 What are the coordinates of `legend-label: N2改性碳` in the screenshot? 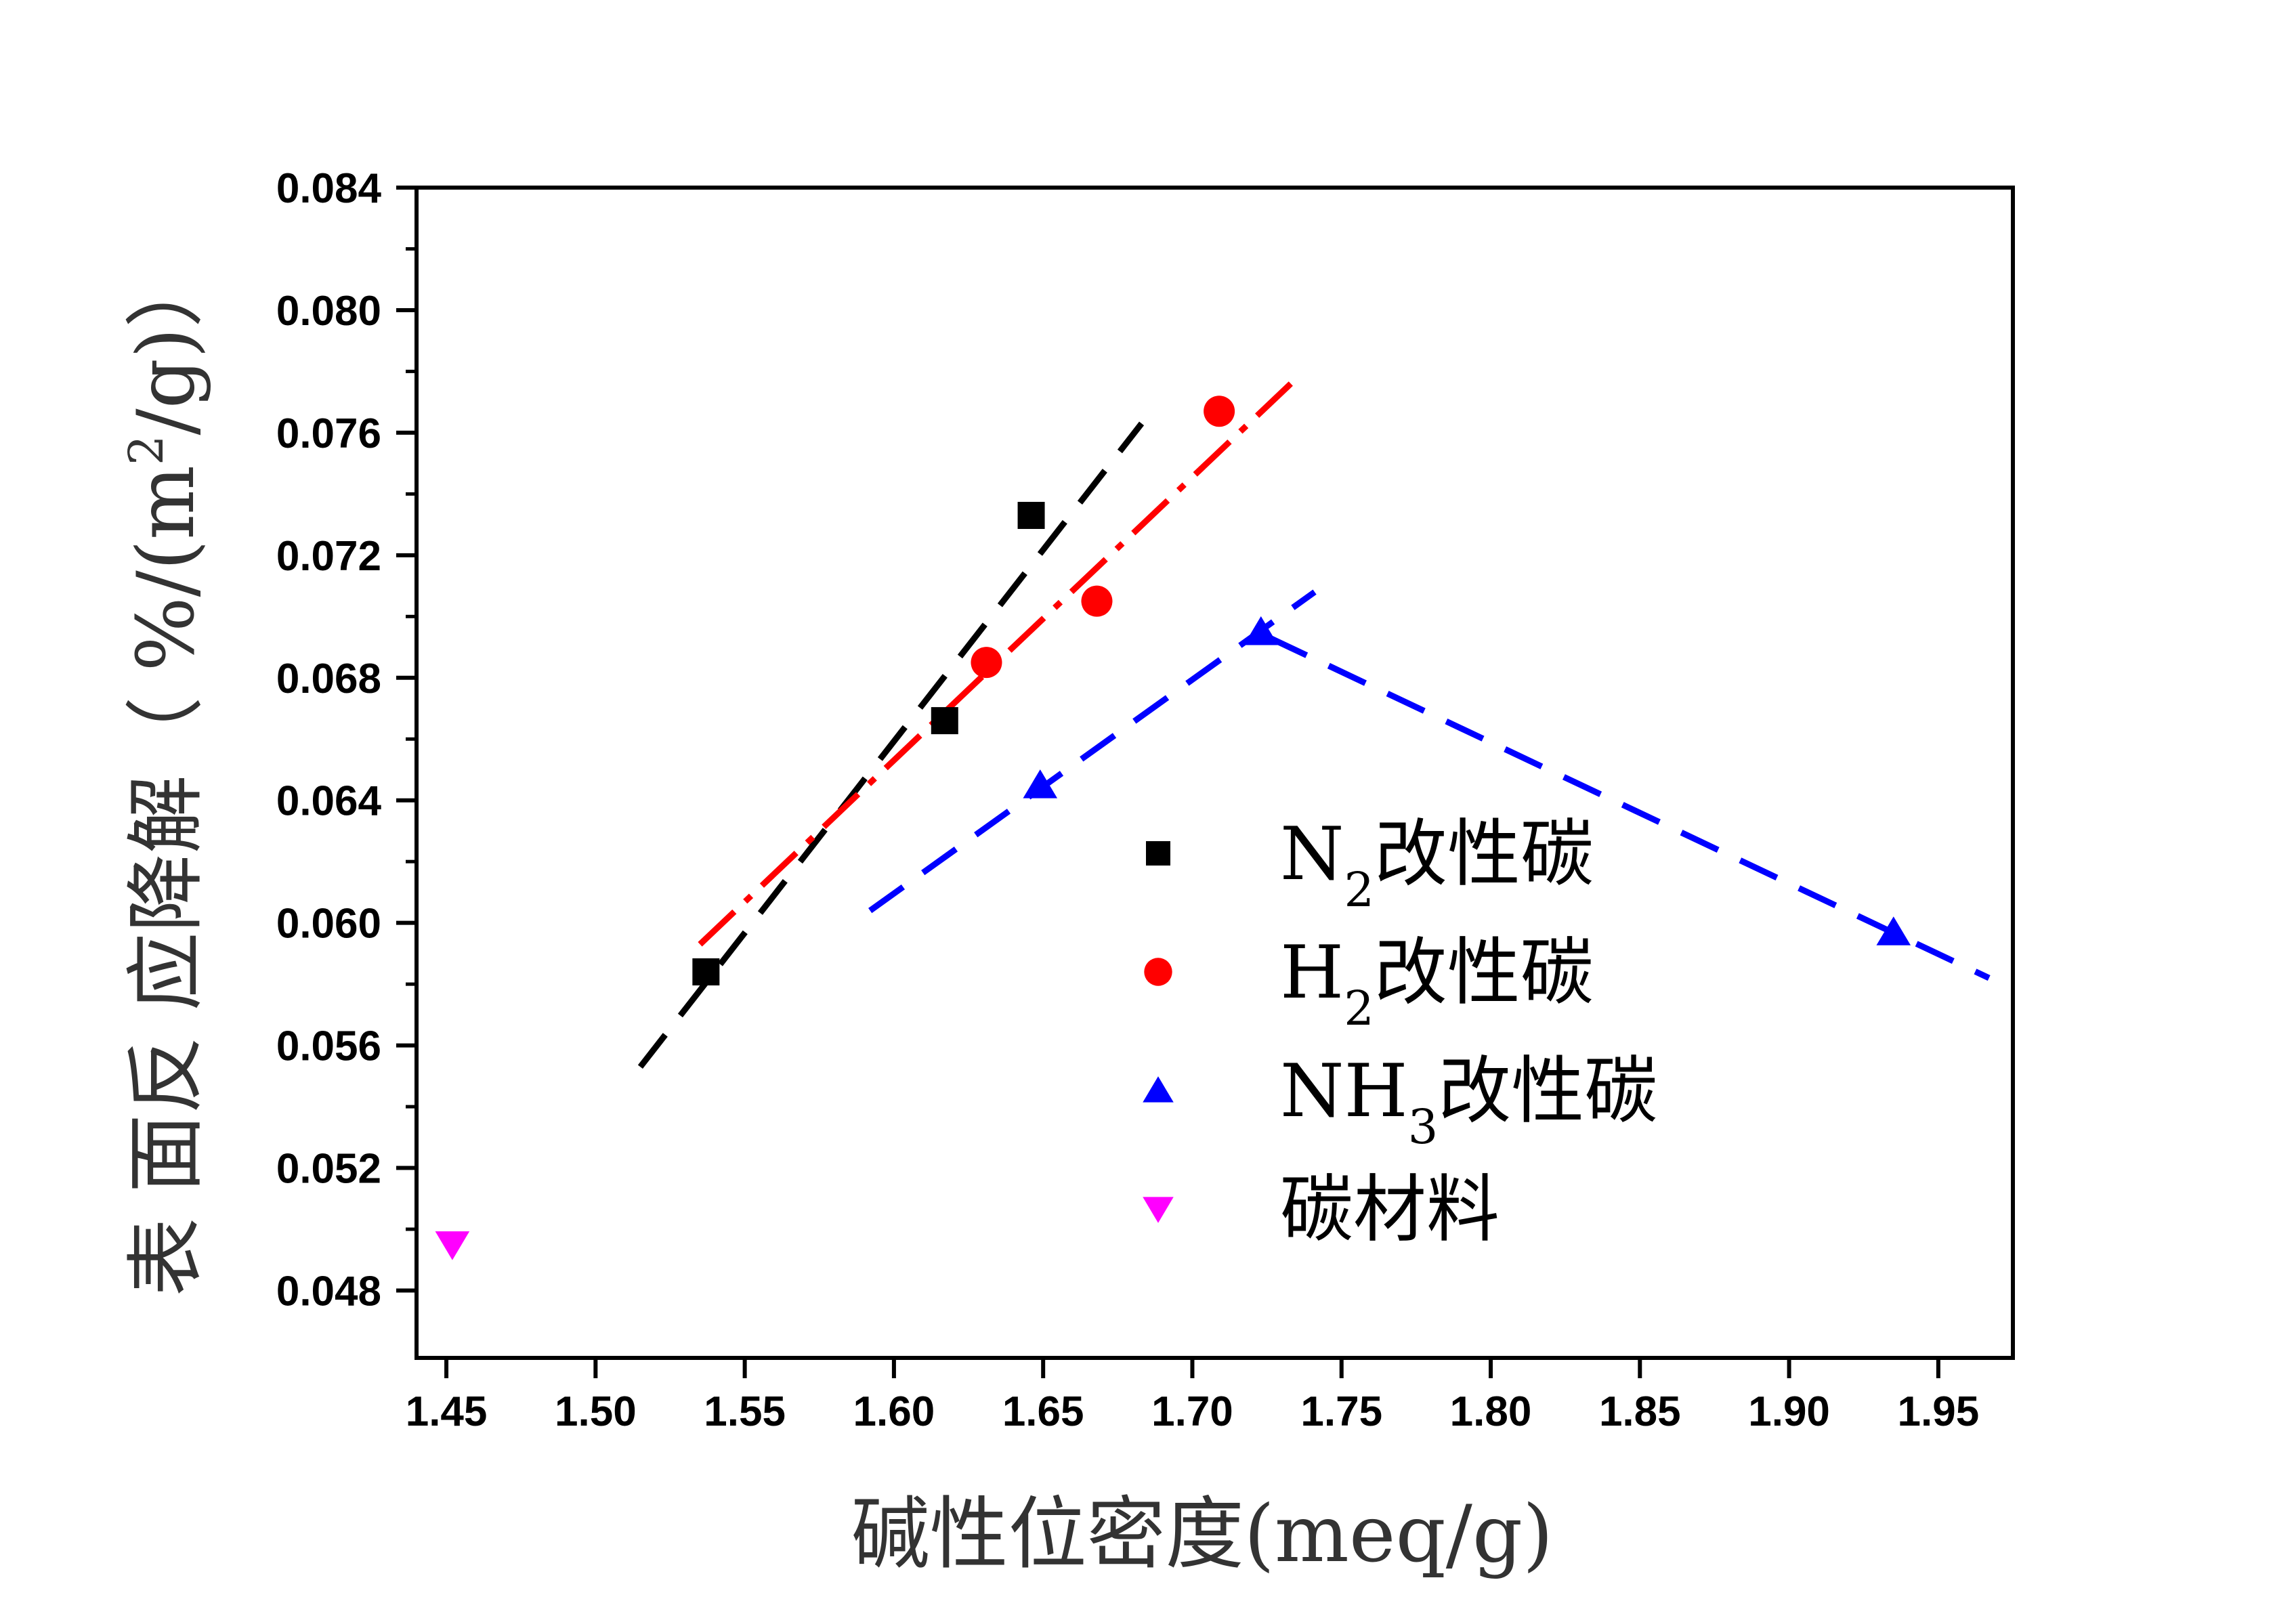 It's located at (1437, 865).